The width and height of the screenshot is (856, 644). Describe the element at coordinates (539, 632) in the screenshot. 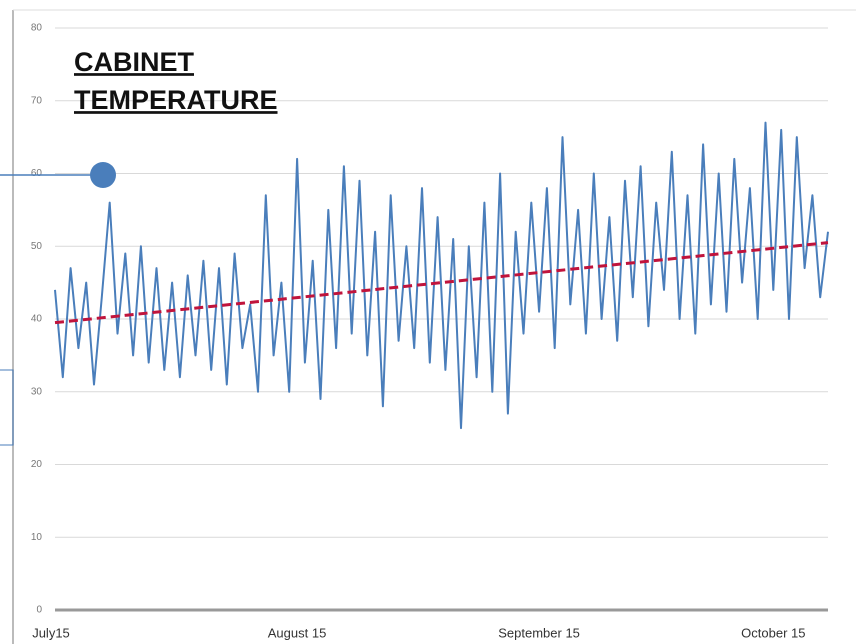

I see `x-tick-label: September 15` at that location.